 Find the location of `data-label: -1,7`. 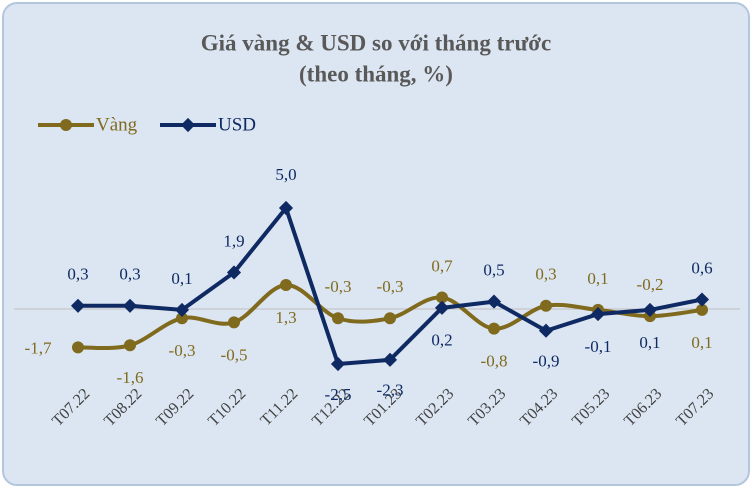

data-label: -1,7 is located at coordinates (38, 347).